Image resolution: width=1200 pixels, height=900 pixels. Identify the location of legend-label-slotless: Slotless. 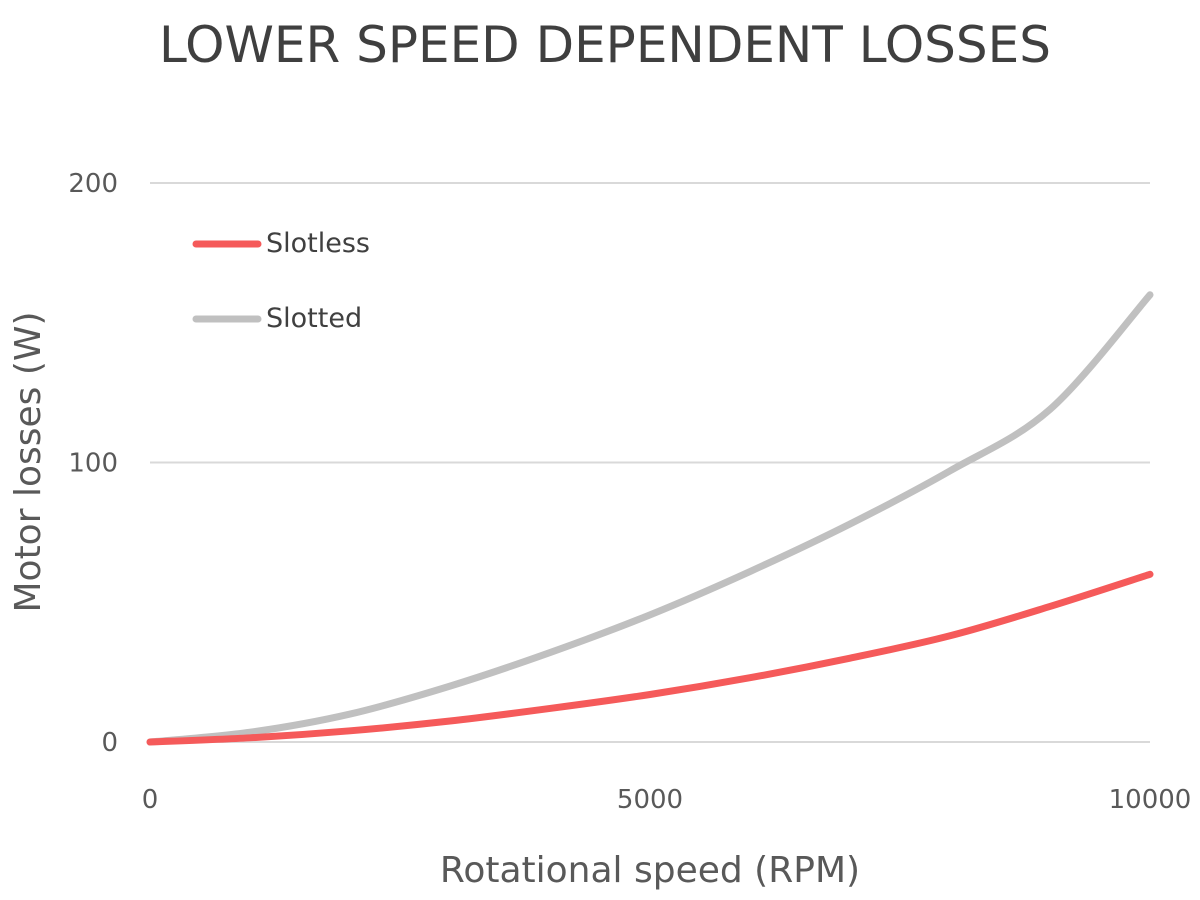
(318, 243).